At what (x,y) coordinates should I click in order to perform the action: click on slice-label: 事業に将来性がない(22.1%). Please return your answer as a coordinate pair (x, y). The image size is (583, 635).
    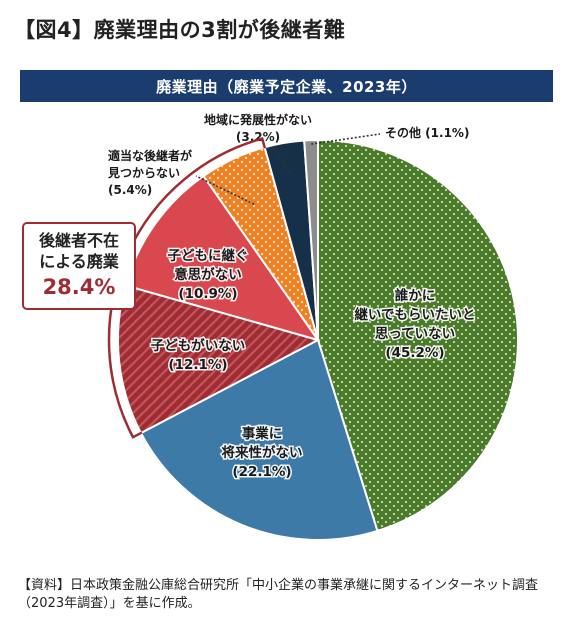
    Looking at the image, I should click on (262, 452).